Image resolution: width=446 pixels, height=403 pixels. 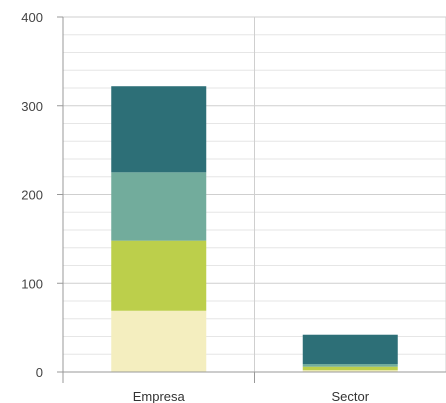 What do you see at coordinates (32, 195) in the screenshot?
I see `y-tick-label: 200` at bounding box center [32, 195].